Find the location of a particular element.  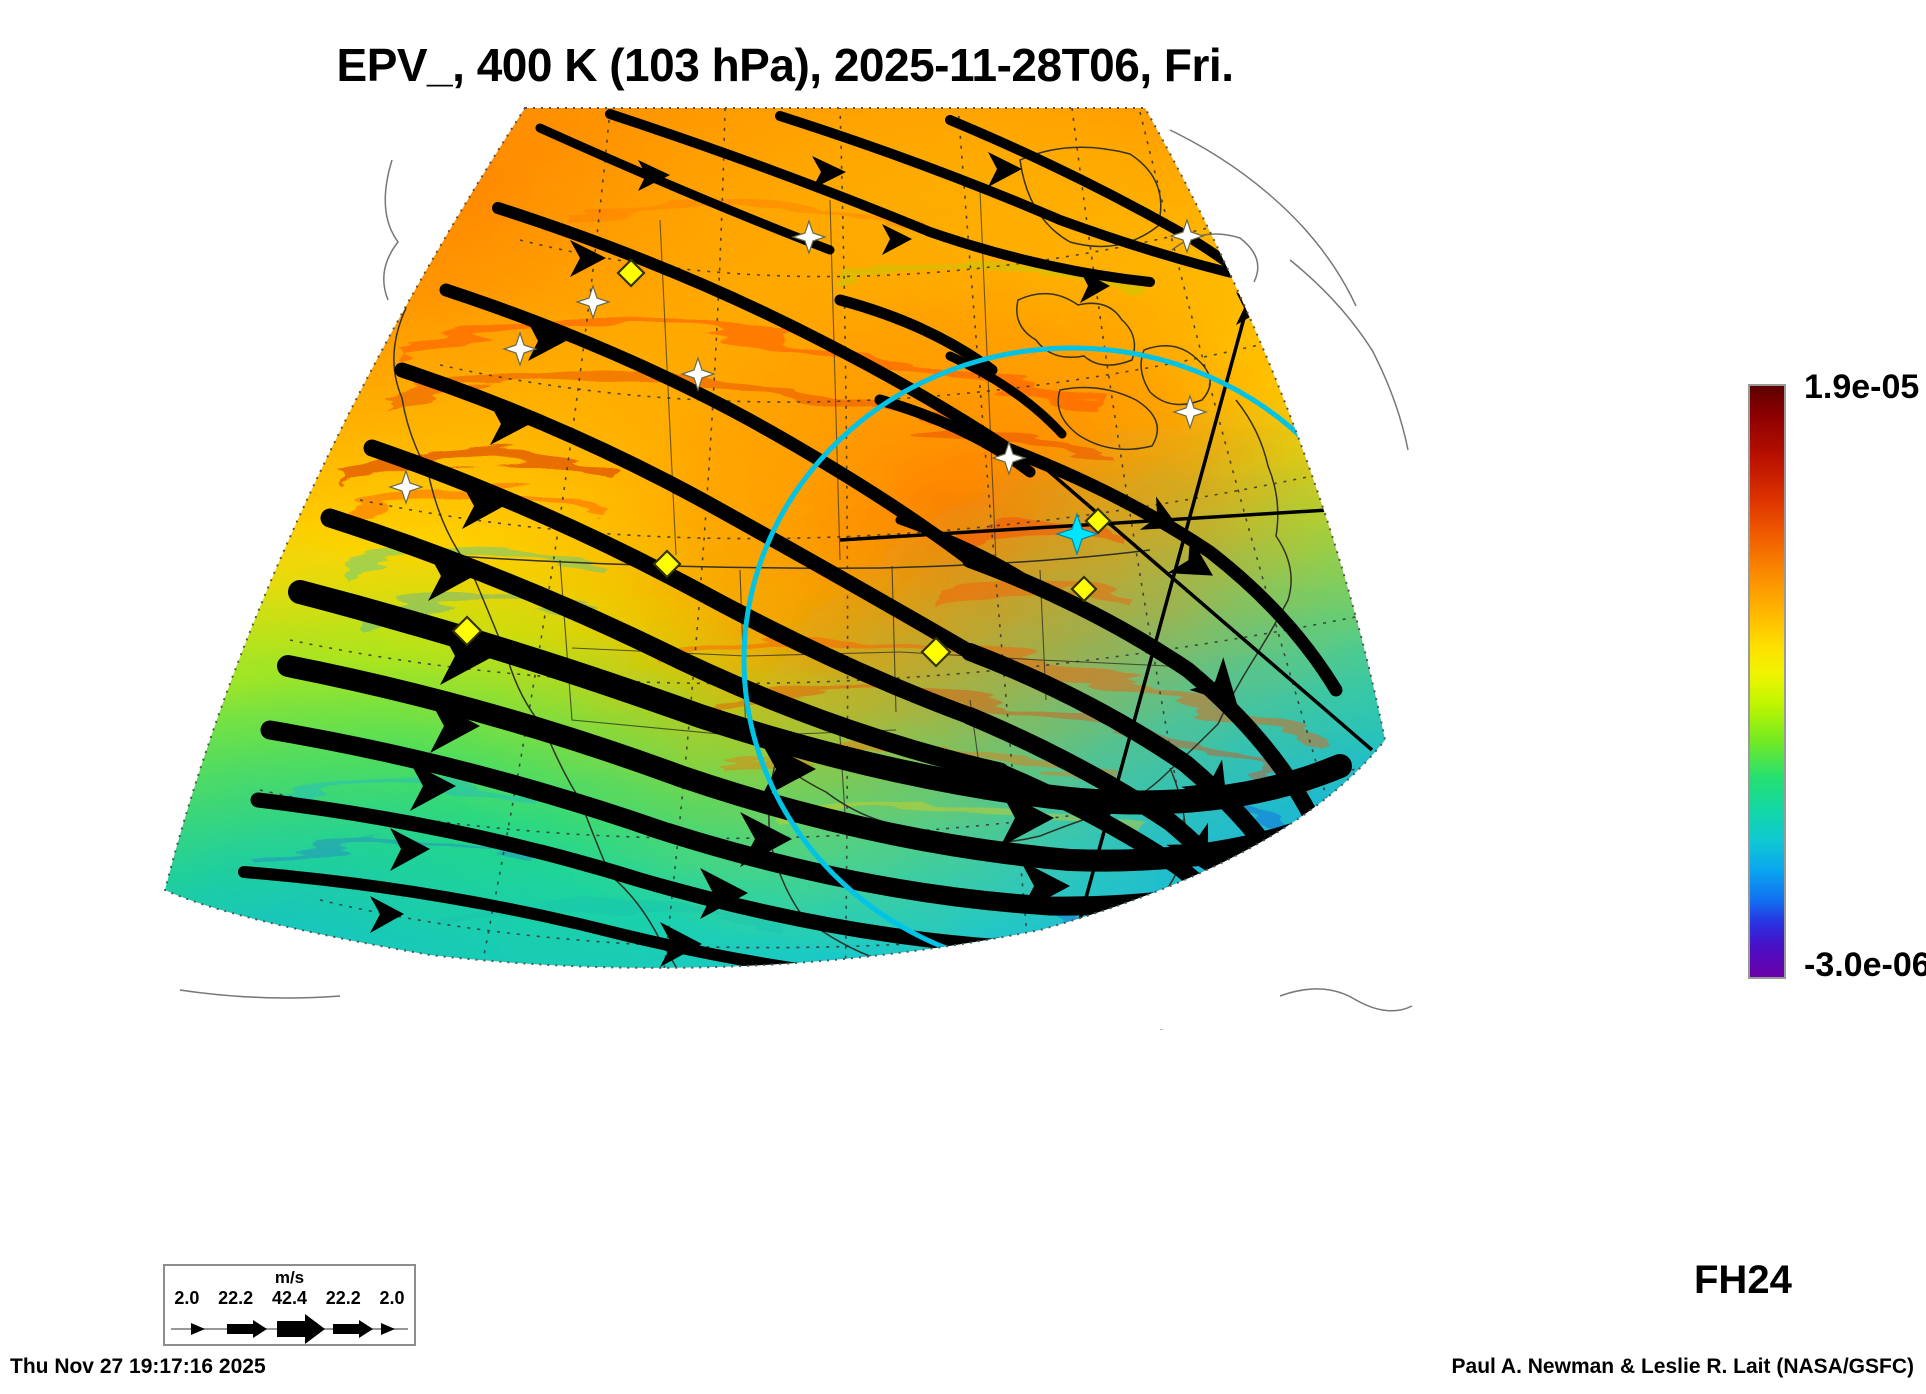

wind-scale-ticks: 2.0 22.2 42.4 22.2 2.0 is located at coordinates (289, 1298).